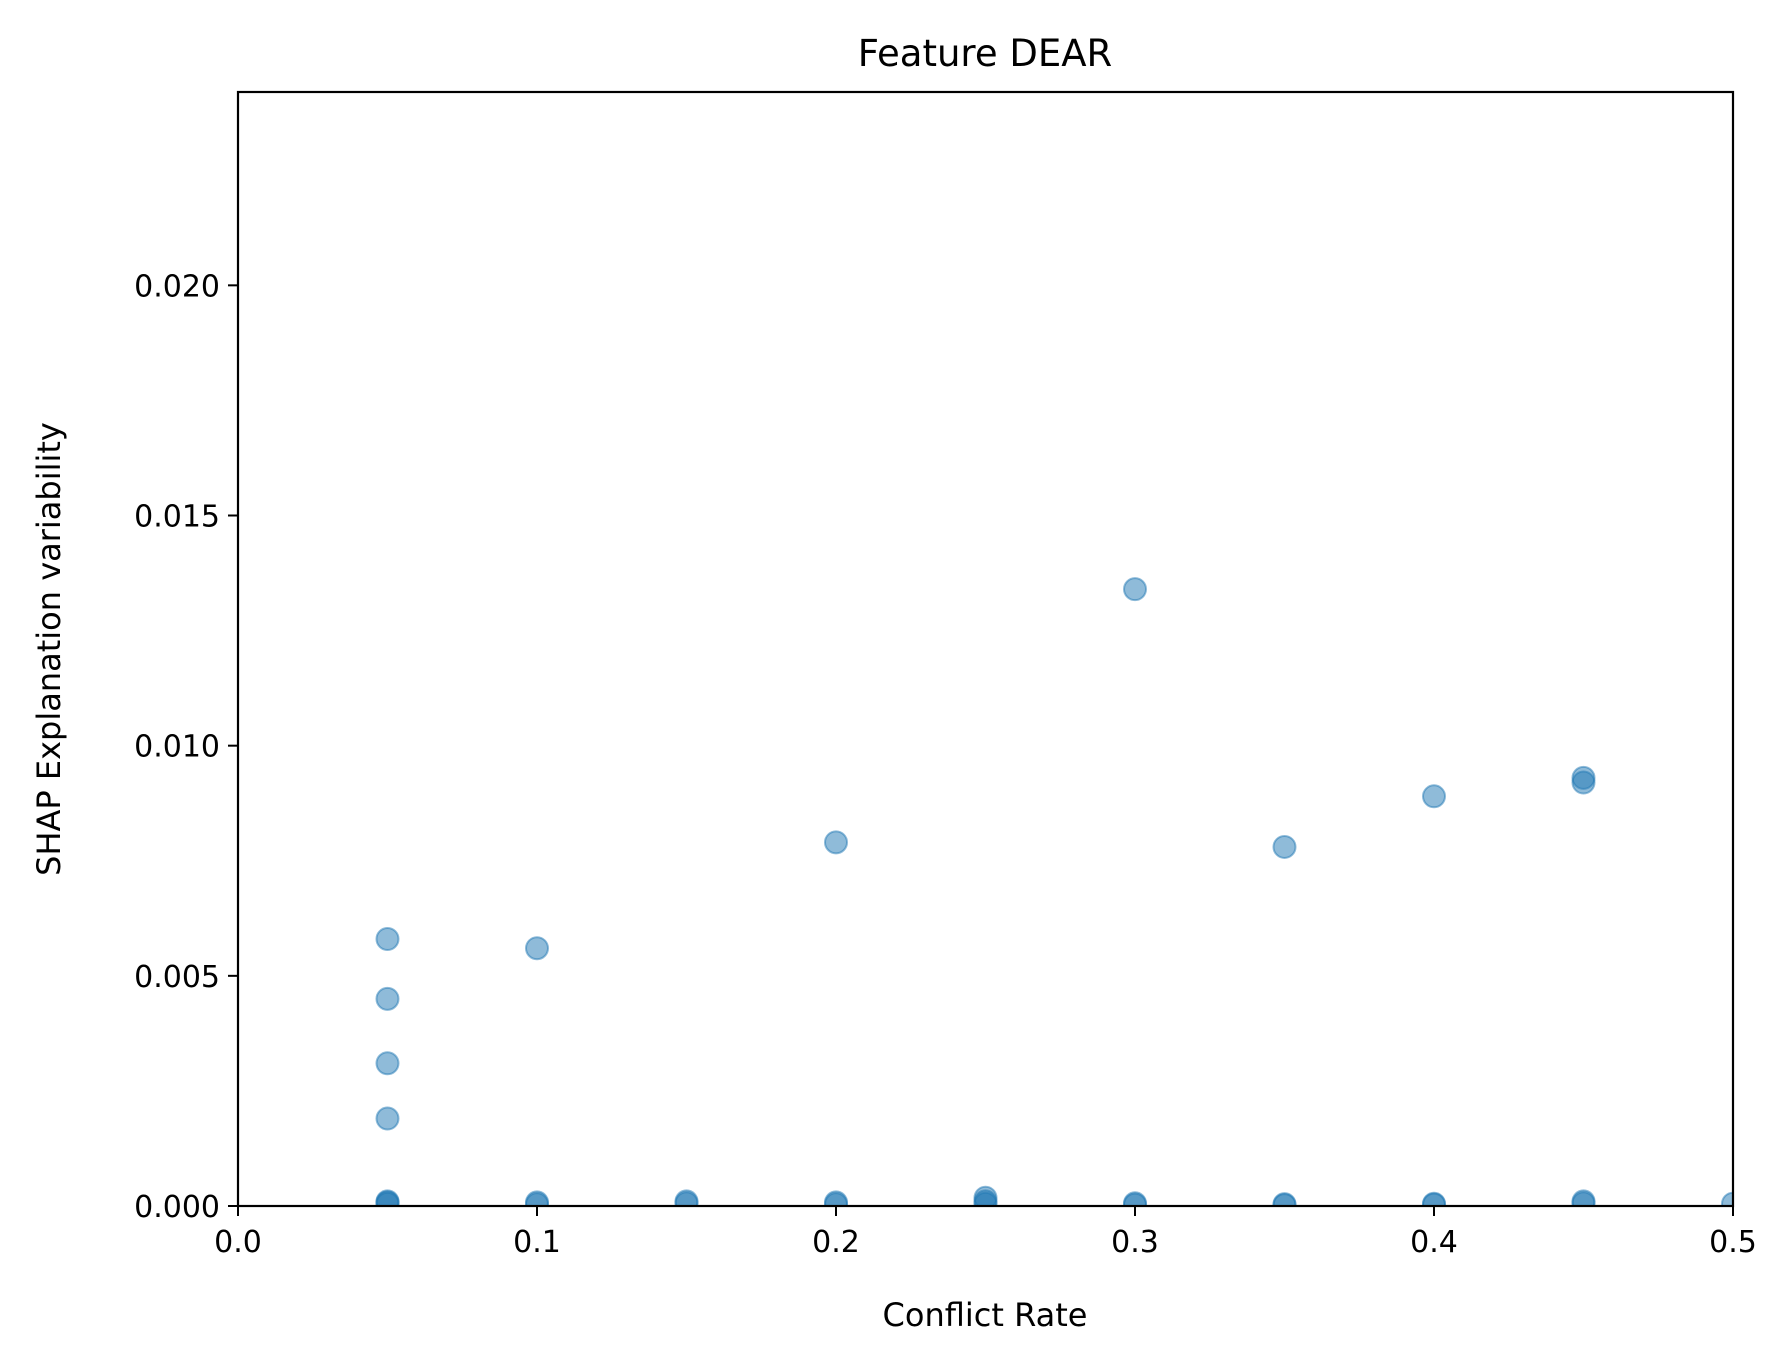  Describe the element at coordinates (836, 1242) in the screenshot. I see `x-tick-label: 0.2` at that location.